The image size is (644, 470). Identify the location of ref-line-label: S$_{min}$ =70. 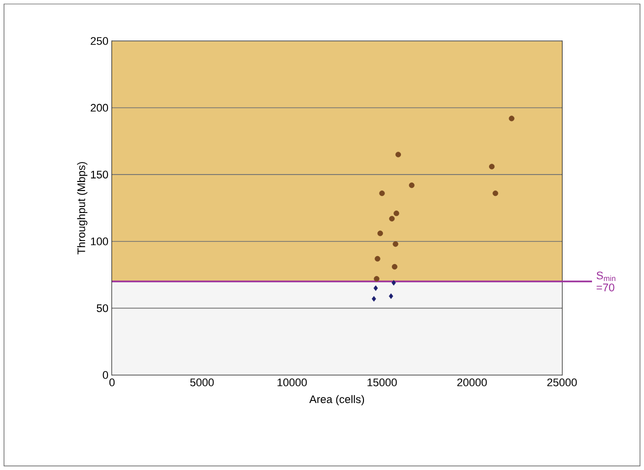
(606, 282).